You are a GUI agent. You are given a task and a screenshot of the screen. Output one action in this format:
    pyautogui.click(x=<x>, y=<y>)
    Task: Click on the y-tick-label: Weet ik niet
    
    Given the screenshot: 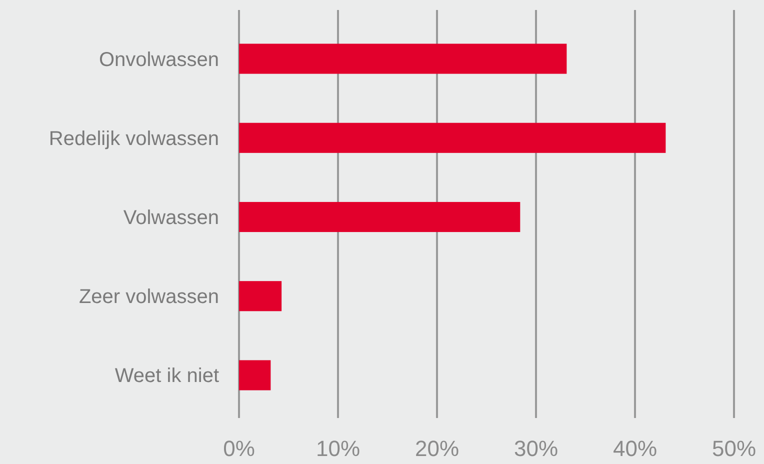 What is the action you would take?
    pyautogui.click(x=167, y=376)
    